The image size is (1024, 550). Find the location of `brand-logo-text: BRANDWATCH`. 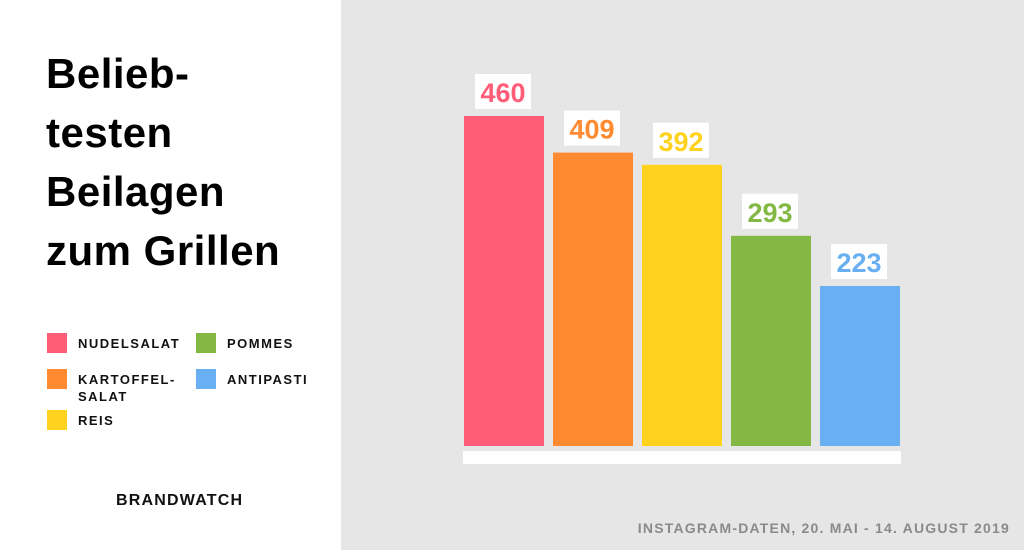

brand-logo-text: BRANDWATCH is located at coordinates (180, 500).